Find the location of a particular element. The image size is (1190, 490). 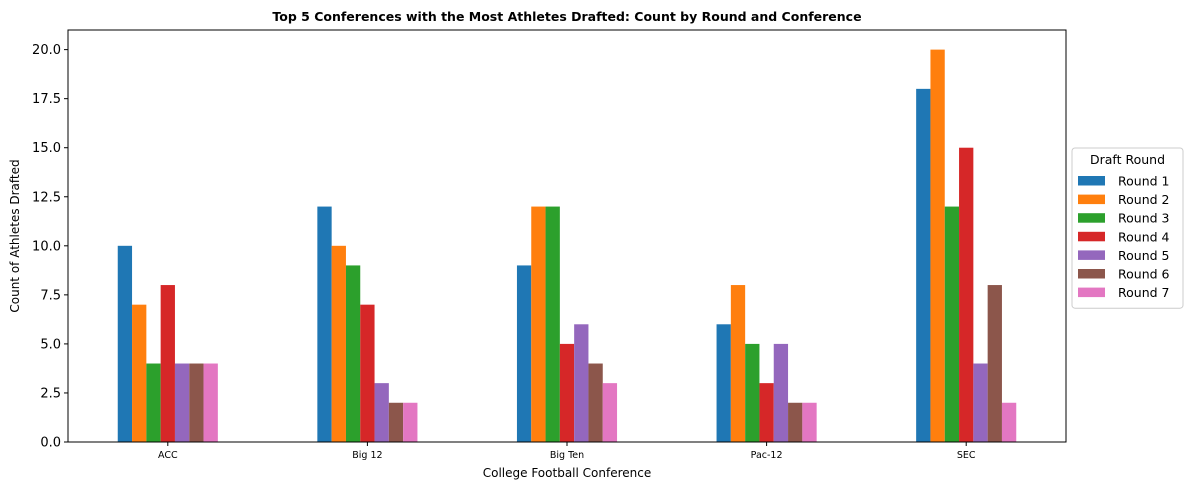

legend-entry-label: Round 1 is located at coordinates (1143, 181).